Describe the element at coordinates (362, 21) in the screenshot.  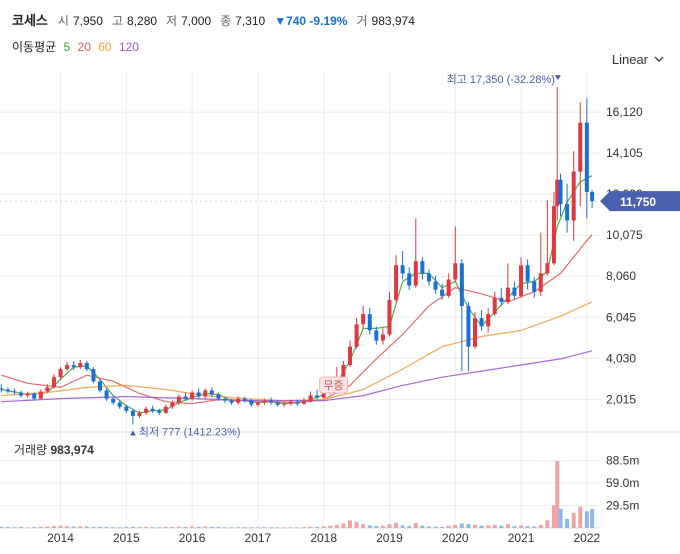
I see `volume-label: 거` at that location.